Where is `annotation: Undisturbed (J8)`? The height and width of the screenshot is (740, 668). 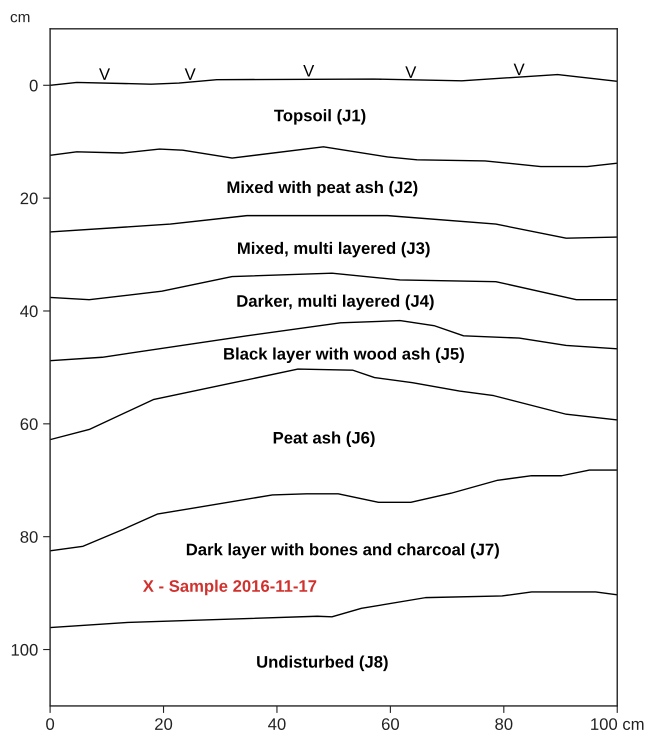
annotation: Undisturbed (J8) is located at coordinates (322, 664).